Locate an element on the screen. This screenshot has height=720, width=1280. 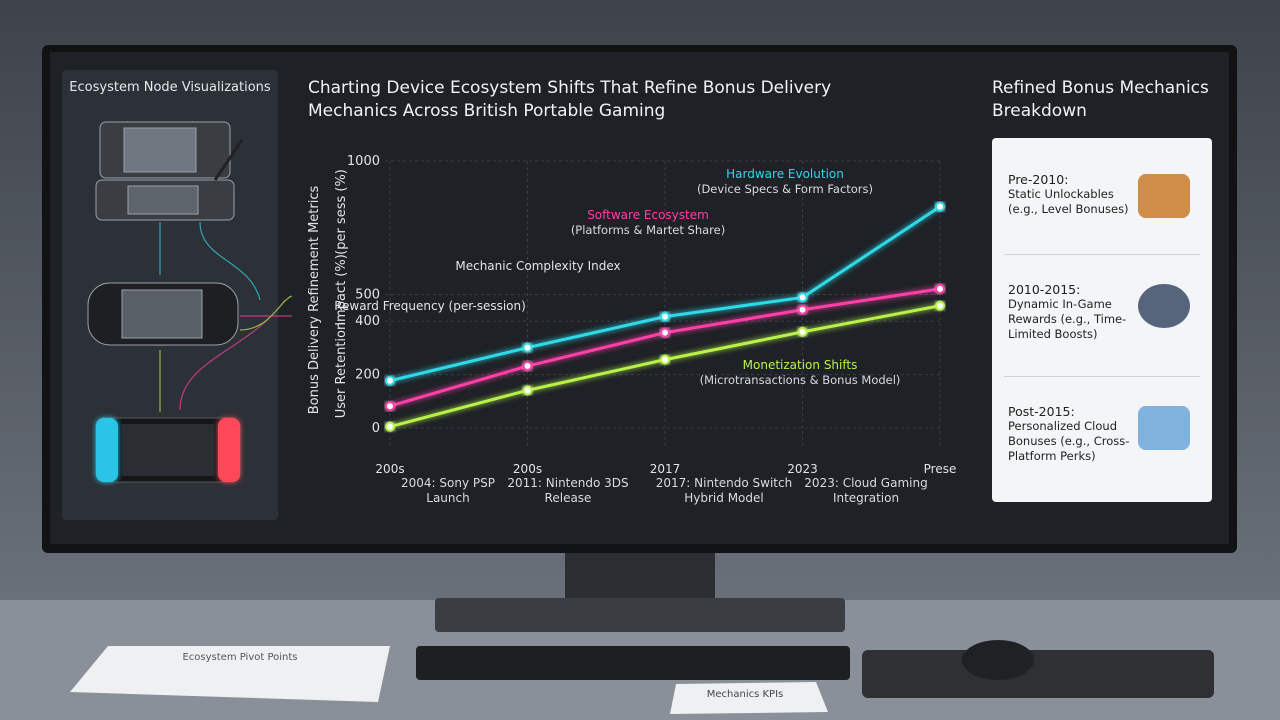
event-label: 2023: Cloud Gaming Integration is located at coordinates (866, 490).